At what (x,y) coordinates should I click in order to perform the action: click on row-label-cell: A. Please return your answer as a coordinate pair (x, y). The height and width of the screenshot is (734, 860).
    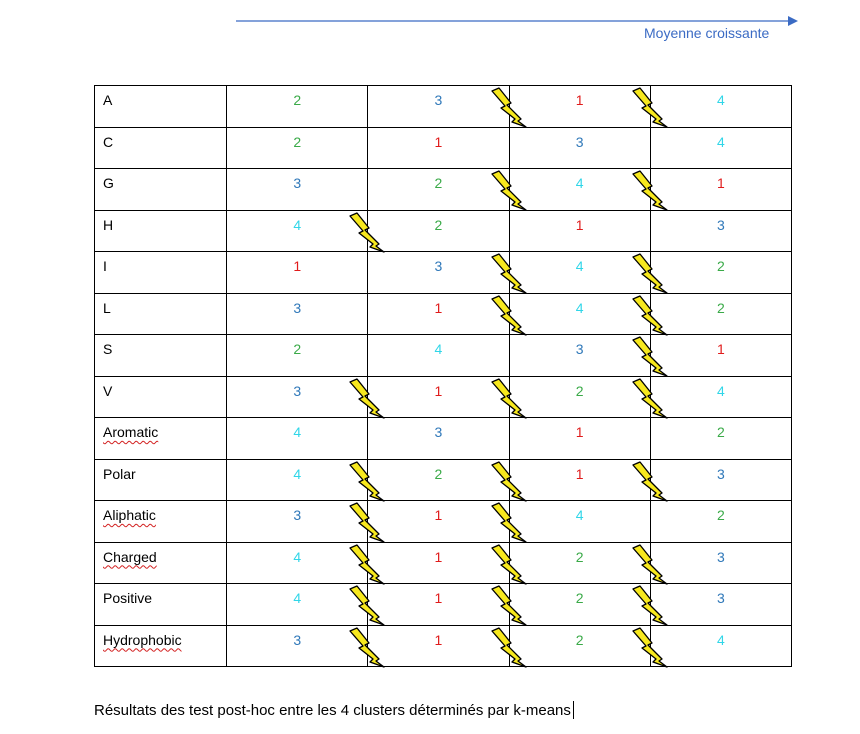
    Looking at the image, I should click on (160, 106).